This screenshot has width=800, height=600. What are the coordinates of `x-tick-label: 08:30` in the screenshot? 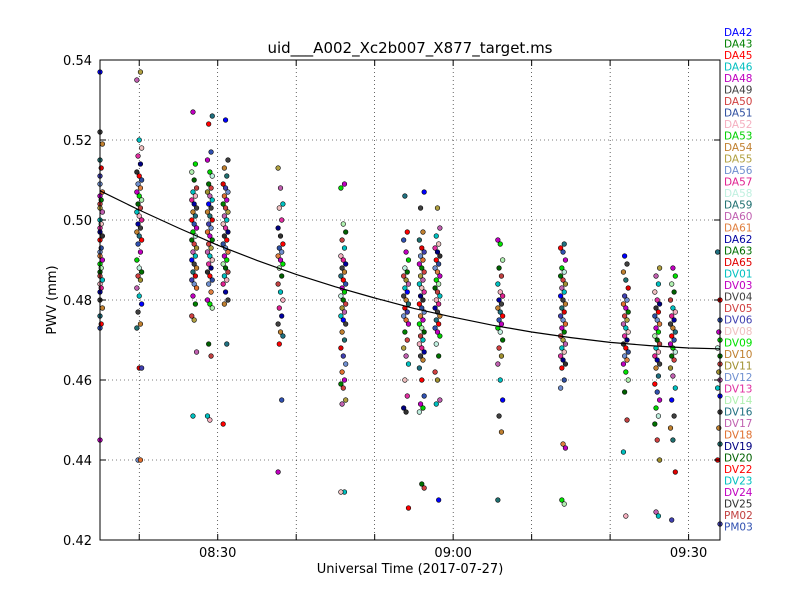 It's located at (217, 553).